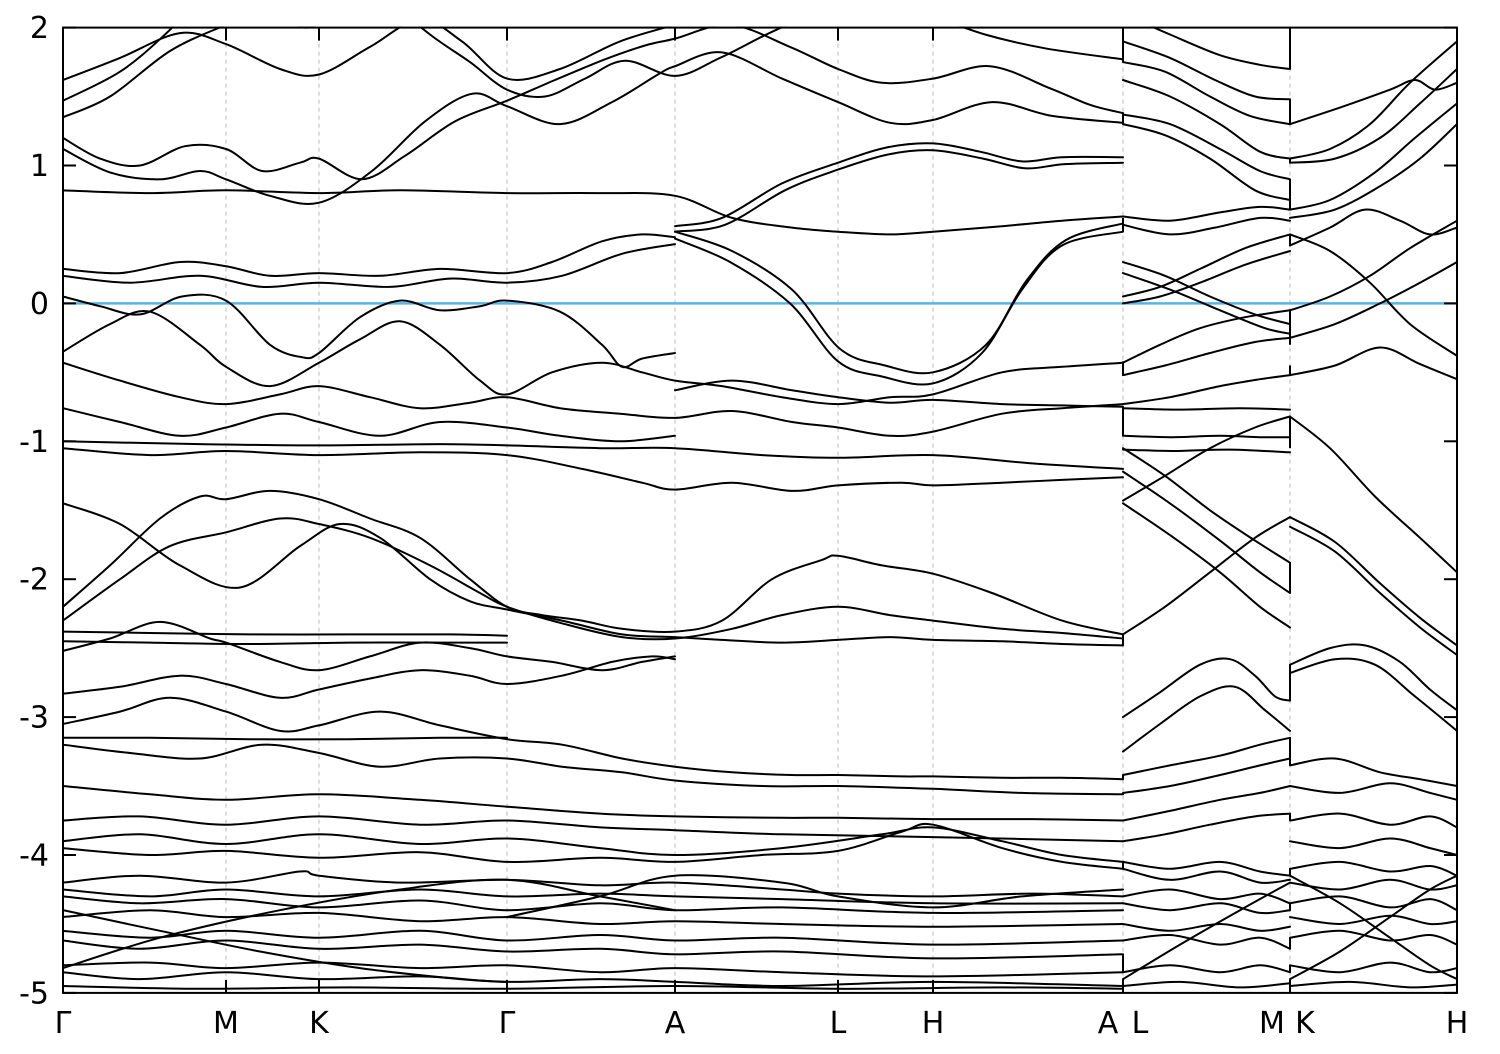  I want to click on x-axis-label: Γ, so click(507, 1023).